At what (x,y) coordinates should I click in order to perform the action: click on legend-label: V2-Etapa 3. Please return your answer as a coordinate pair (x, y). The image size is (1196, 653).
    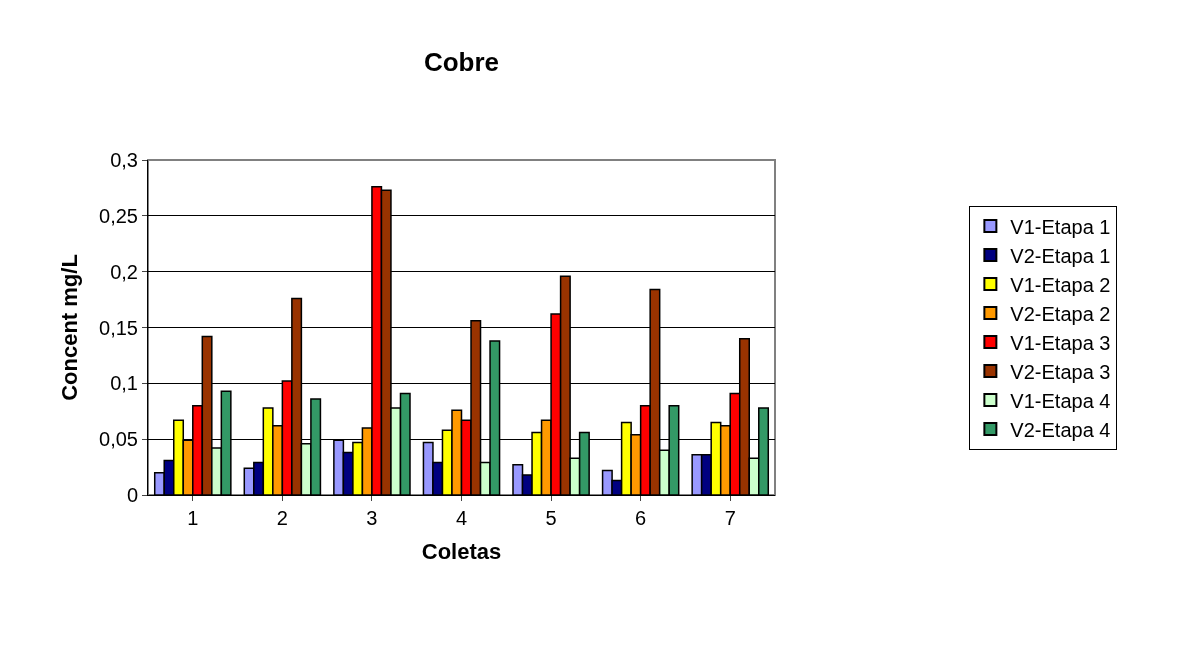
    Looking at the image, I should click on (1060, 371).